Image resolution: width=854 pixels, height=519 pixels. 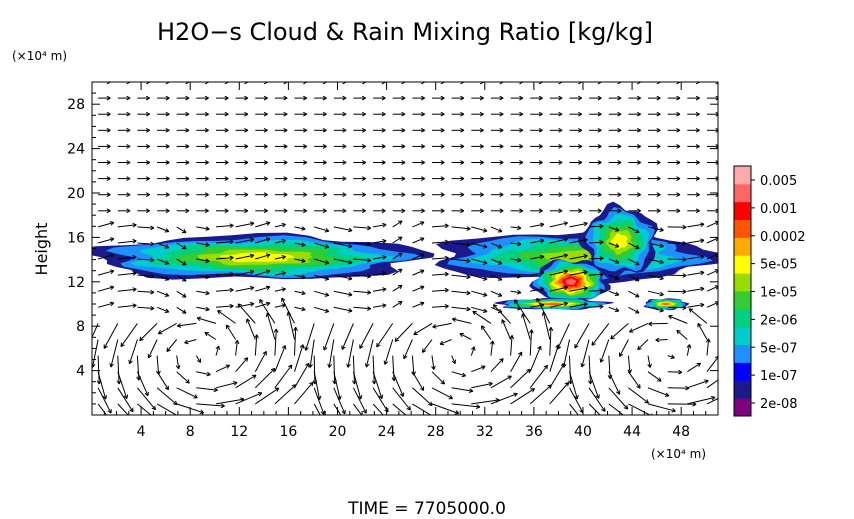 What do you see at coordinates (76, 105) in the screenshot?
I see `y-tick-label: 28` at bounding box center [76, 105].